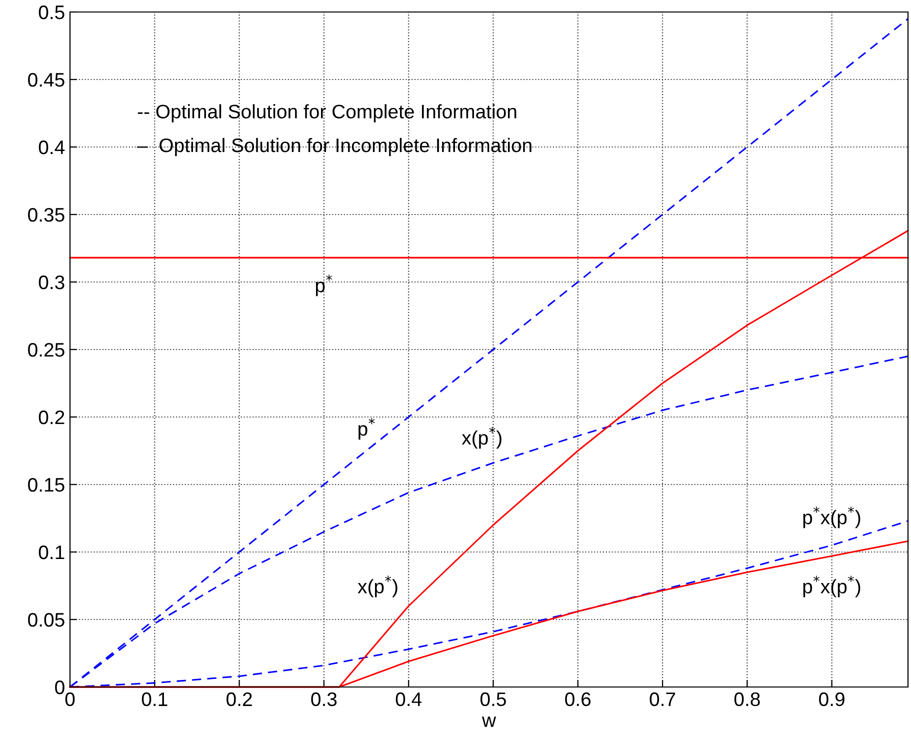 This screenshot has height=743, width=911. Describe the element at coordinates (327, 113) in the screenshot. I see `annotation: -- Optimal Solution for Complete Information` at that location.